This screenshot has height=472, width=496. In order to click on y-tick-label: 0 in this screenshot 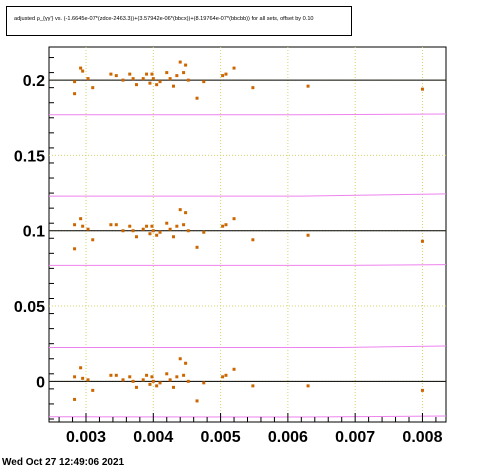, I will do `click(40, 382)`.